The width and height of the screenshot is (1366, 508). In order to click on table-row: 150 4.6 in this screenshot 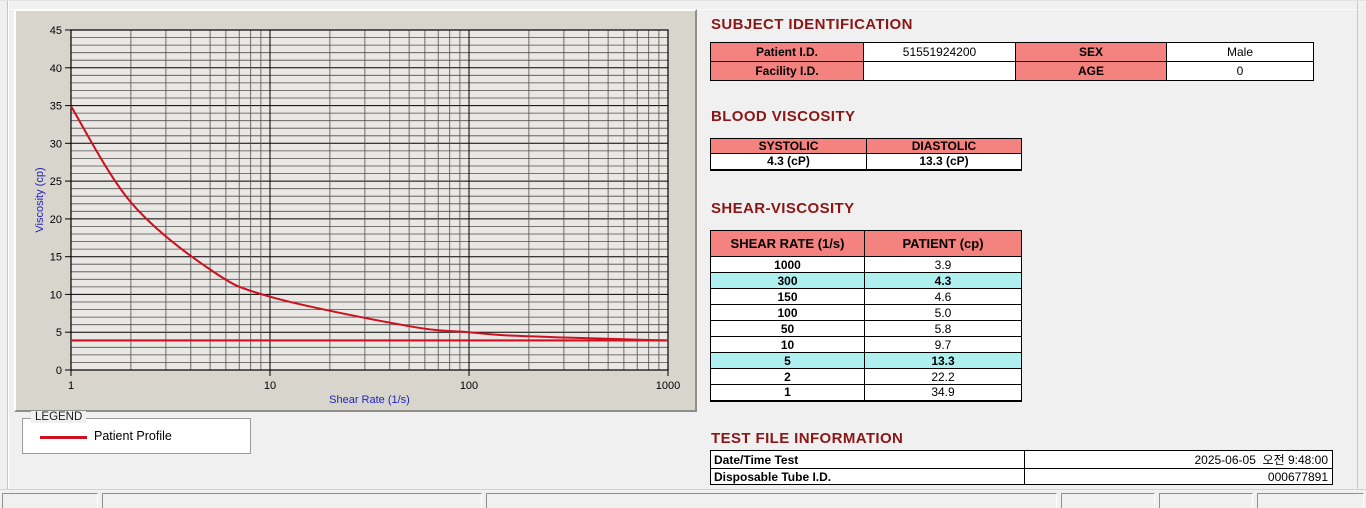, I will do `click(866, 296)`.